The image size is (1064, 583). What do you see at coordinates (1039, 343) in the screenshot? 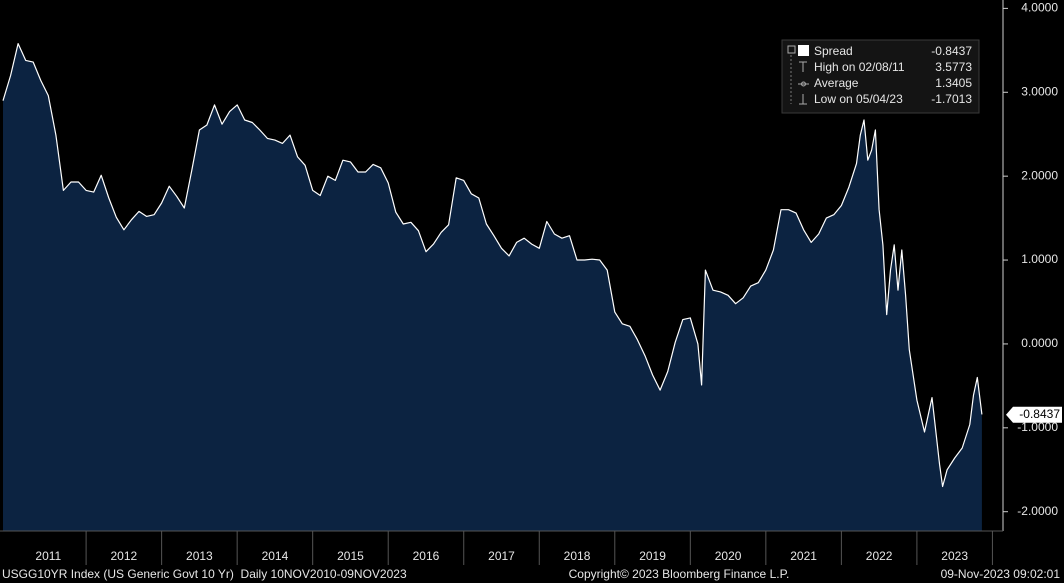
I see `y-tick-label: 0.0000` at bounding box center [1039, 343].